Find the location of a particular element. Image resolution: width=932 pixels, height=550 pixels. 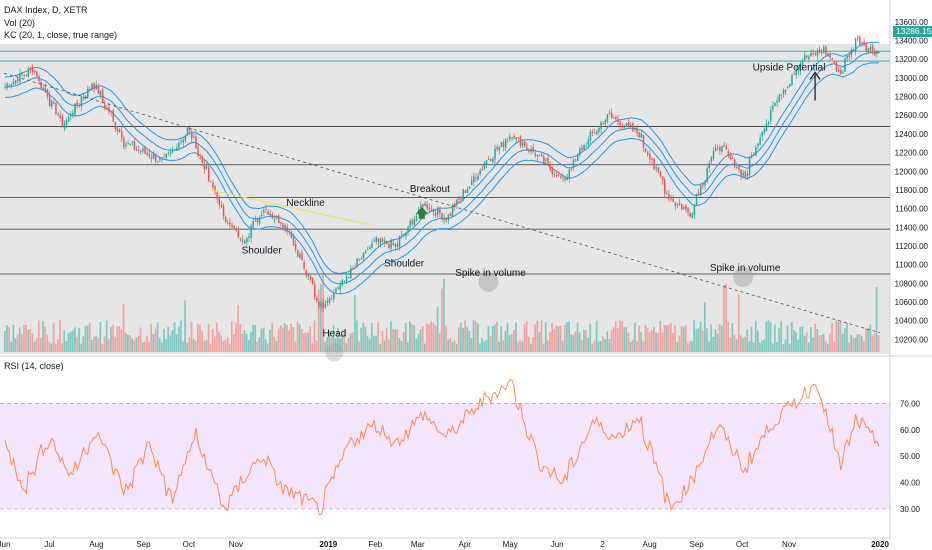

price-tick-label: 12800.00 is located at coordinates (912, 97).